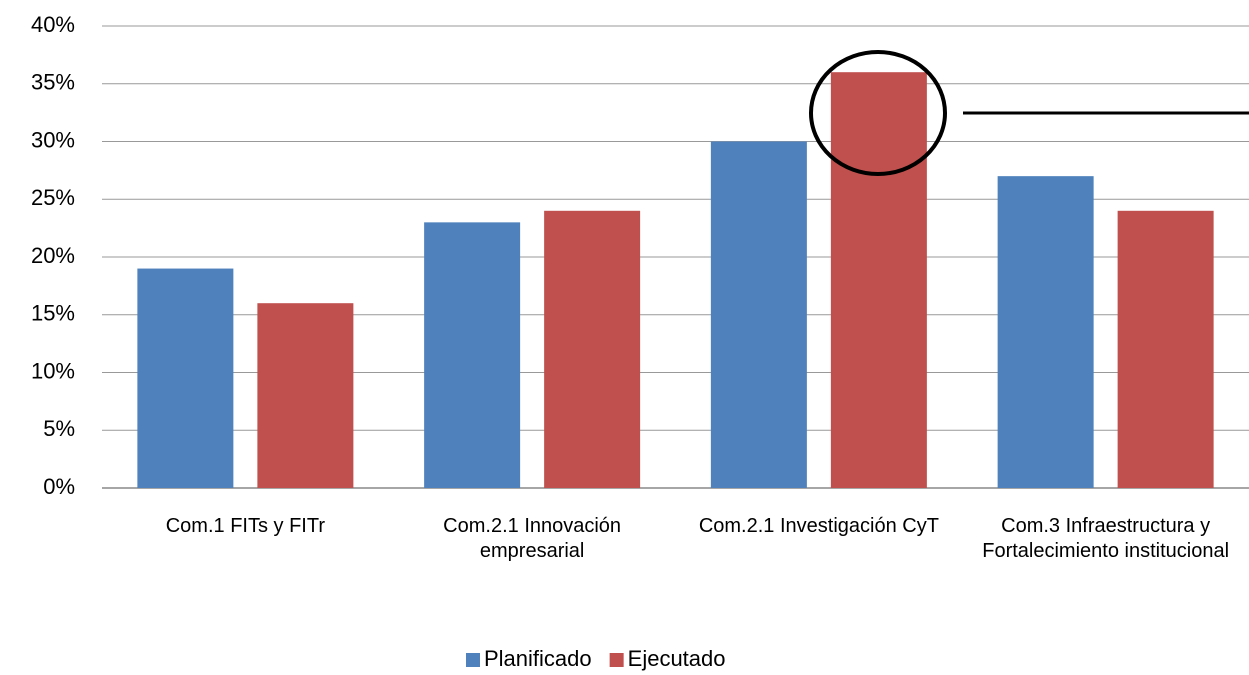 The width and height of the screenshot is (1249, 675). What do you see at coordinates (53, 255) in the screenshot?
I see `y-tick-label: 20%` at bounding box center [53, 255].